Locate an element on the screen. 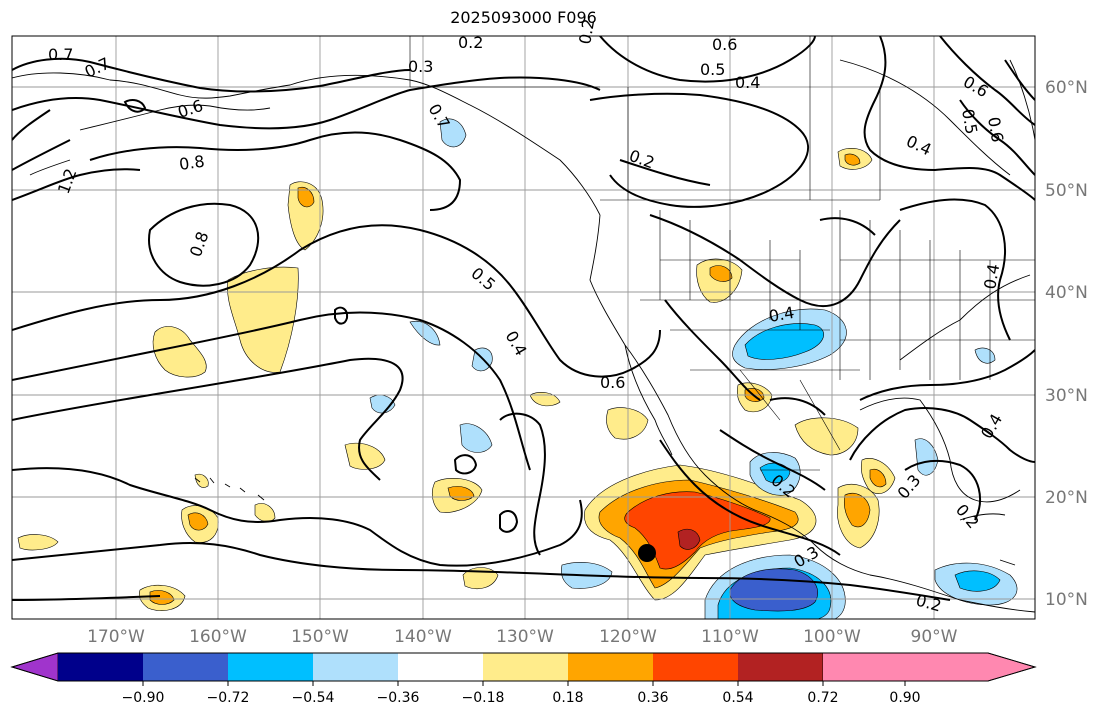  colorbar-tick-label: −0.18 is located at coordinates (483, 698).